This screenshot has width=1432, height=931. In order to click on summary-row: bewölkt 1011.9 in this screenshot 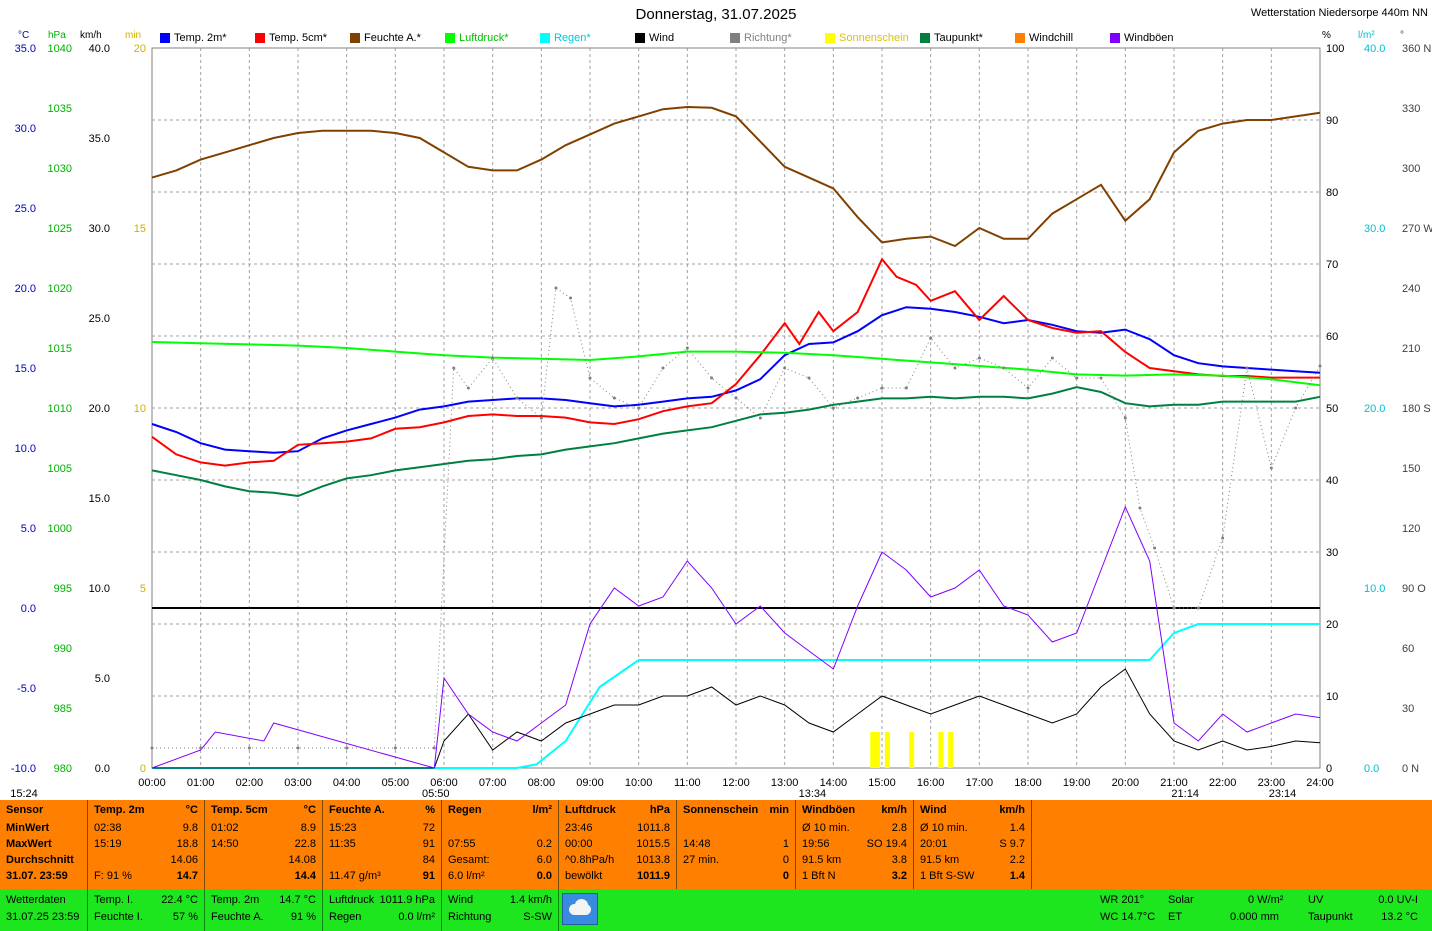, I will do `click(617, 876)`.